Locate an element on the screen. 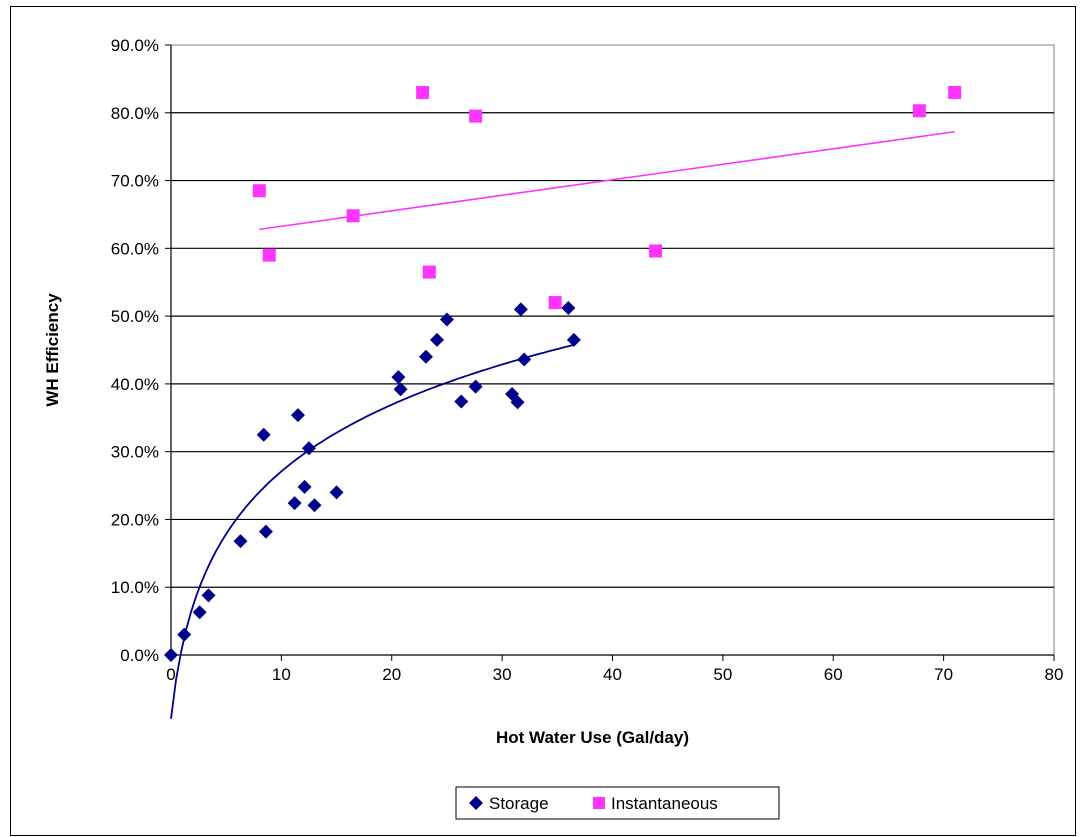 This screenshot has width=1080, height=837. legend: Storage Instantaneous is located at coordinates (617, 803).